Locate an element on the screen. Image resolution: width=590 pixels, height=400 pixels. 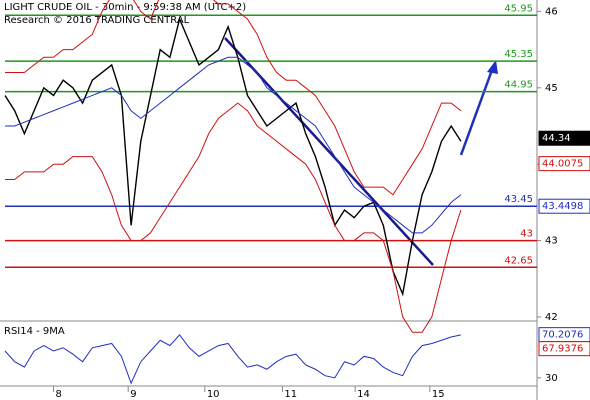
series-line is located at coordinates (233, 359).